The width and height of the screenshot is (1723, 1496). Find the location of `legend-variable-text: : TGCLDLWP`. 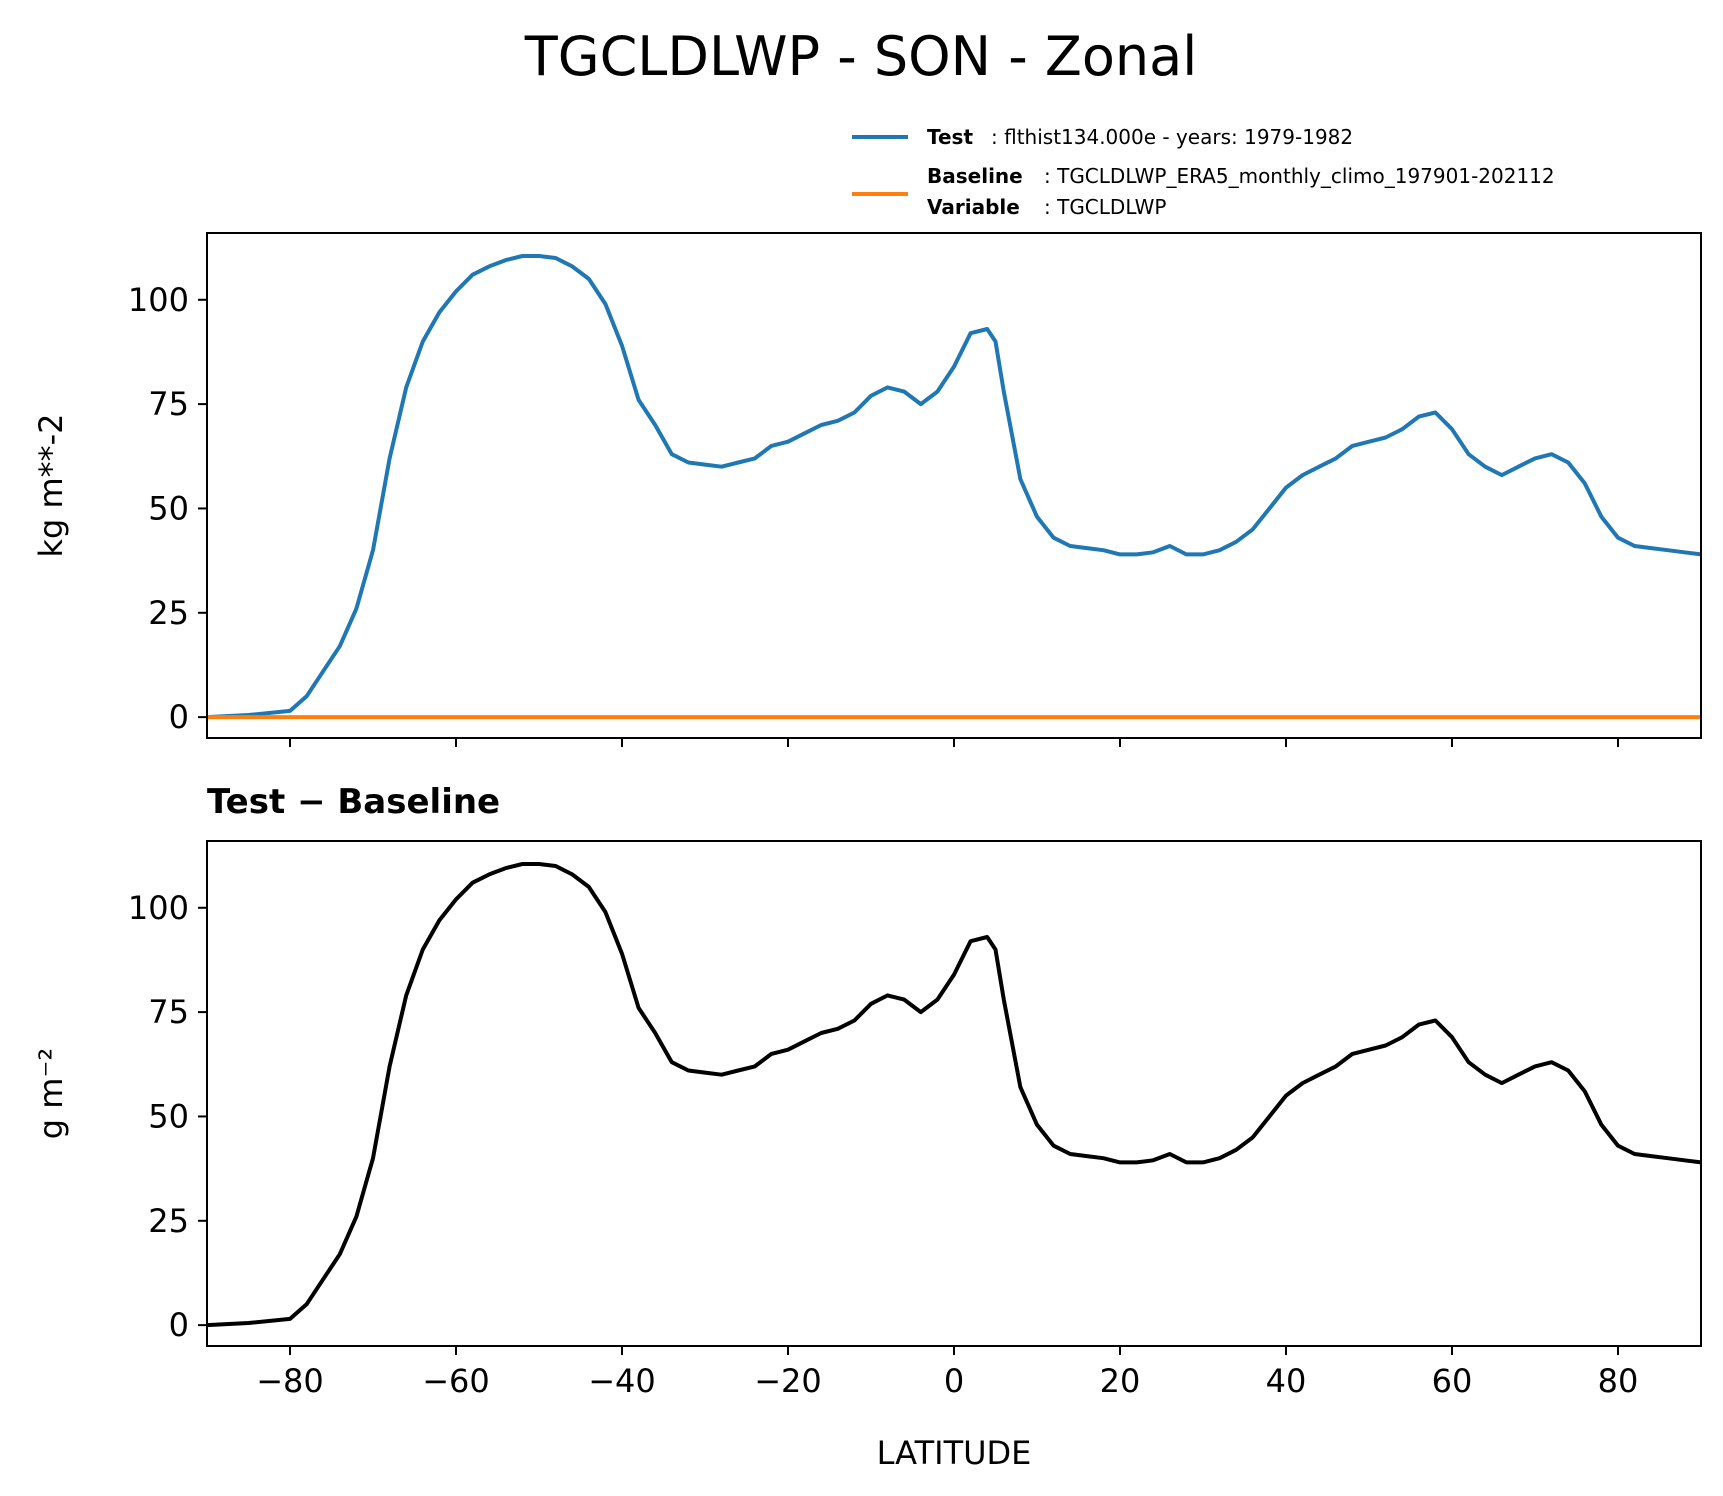

legend-variable-text: : TGCLDLWP is located at coordinates (1105, 207).